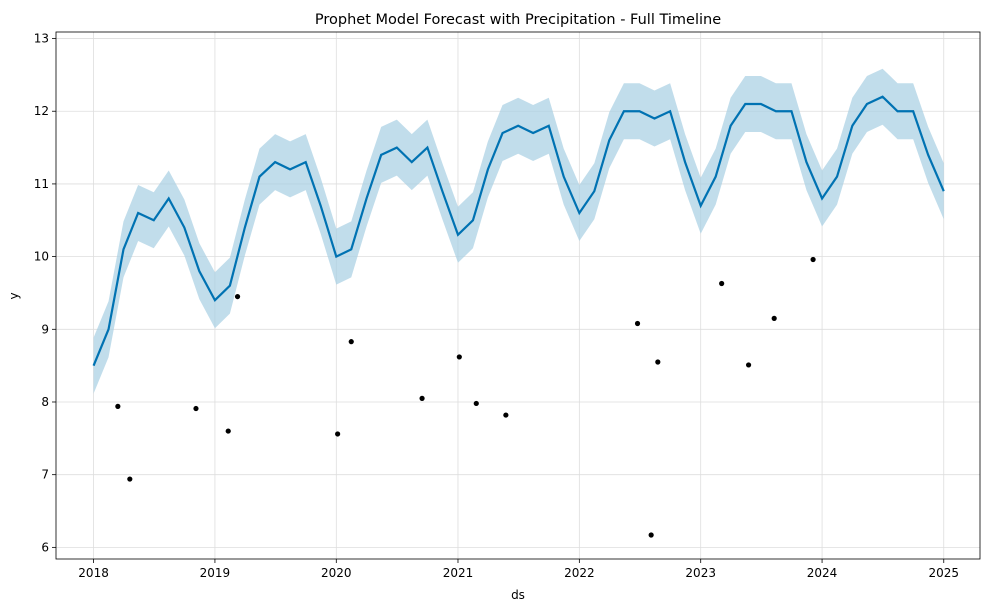  I want to click on x-tick-label: 2024, so click(822, 573).